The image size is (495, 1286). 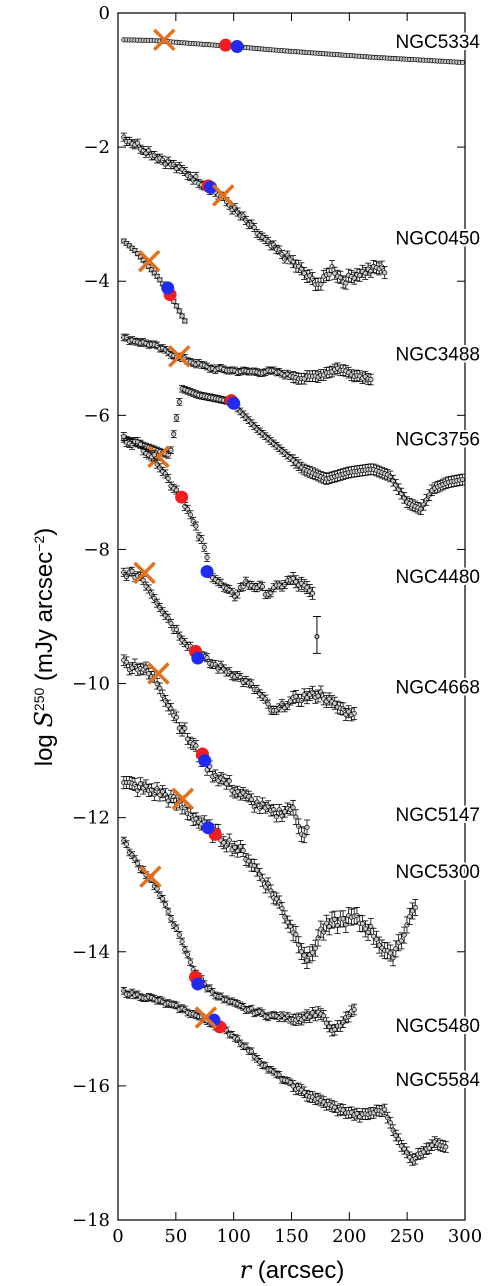 What do you see at coordinates (218, 517) in the screenshot?
I see `series-ngc4480` at bounding box center [218, 517].